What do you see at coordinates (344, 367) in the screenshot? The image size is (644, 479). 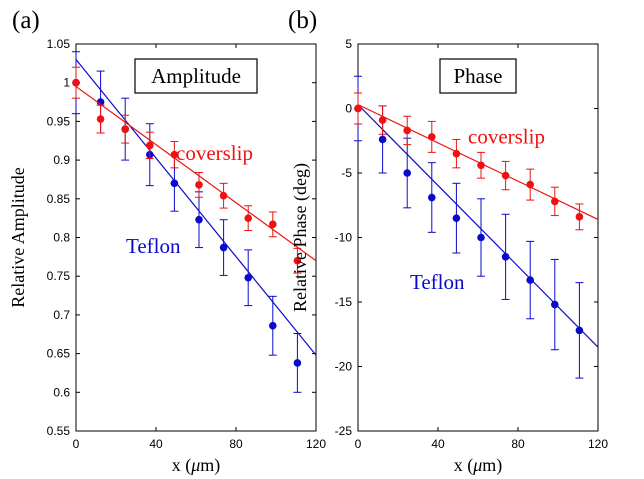 I see `y-tick-label: -20` at bounding box center [344, 367].